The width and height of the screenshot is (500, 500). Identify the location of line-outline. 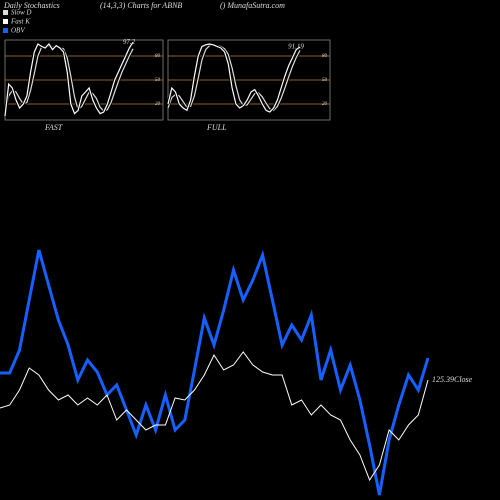
(69, 79).